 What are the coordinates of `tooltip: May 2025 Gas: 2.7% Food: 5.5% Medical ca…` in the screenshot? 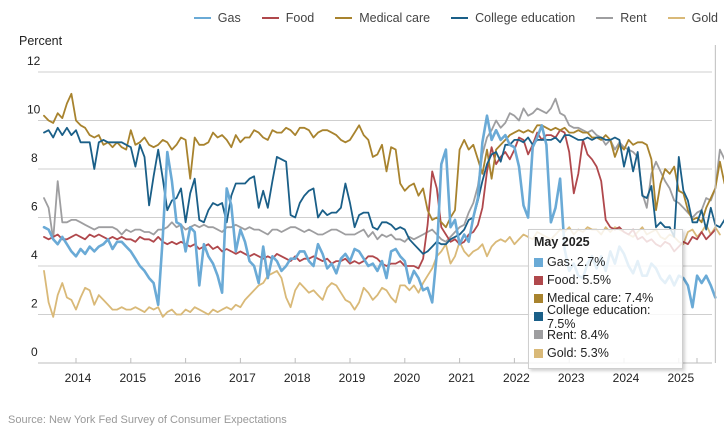 It's located at (605, 299).